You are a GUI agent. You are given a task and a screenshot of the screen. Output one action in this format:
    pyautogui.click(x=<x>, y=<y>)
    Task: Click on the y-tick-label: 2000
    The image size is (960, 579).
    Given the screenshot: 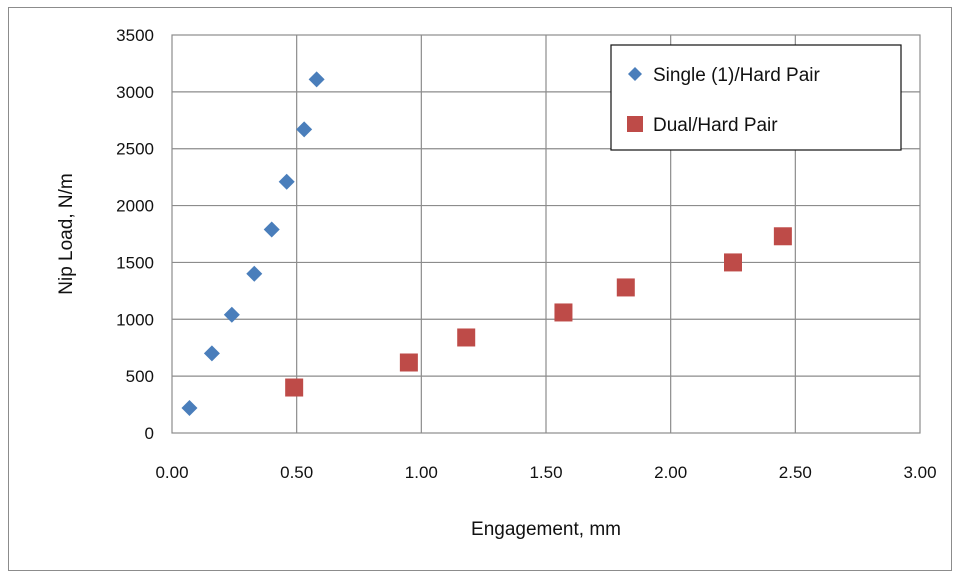 What is the action you would take?
    pyautogui.click(x=135, y=206)
    